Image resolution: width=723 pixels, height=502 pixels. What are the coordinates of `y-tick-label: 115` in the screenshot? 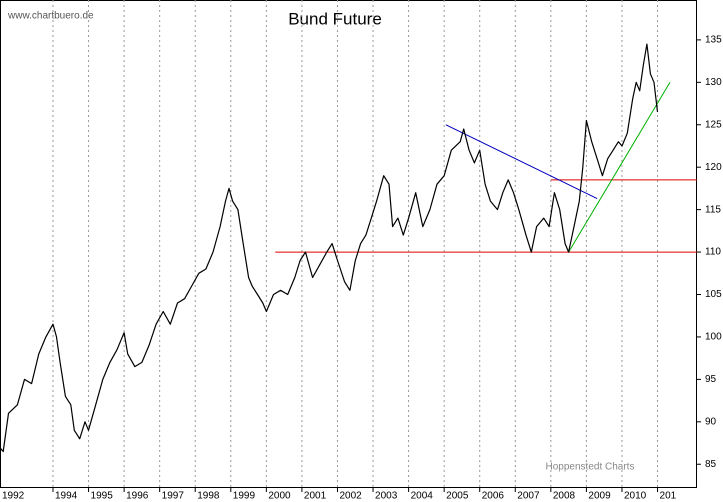 It's located at (713, 209).